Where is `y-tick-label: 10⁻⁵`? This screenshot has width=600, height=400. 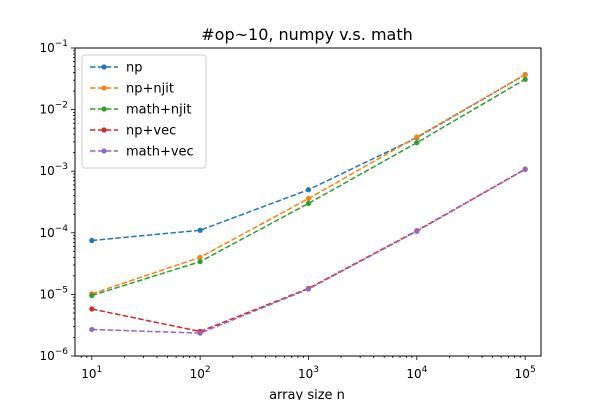 y-tick-label: 10⁻⁵ is located at coordinates (53, 293).